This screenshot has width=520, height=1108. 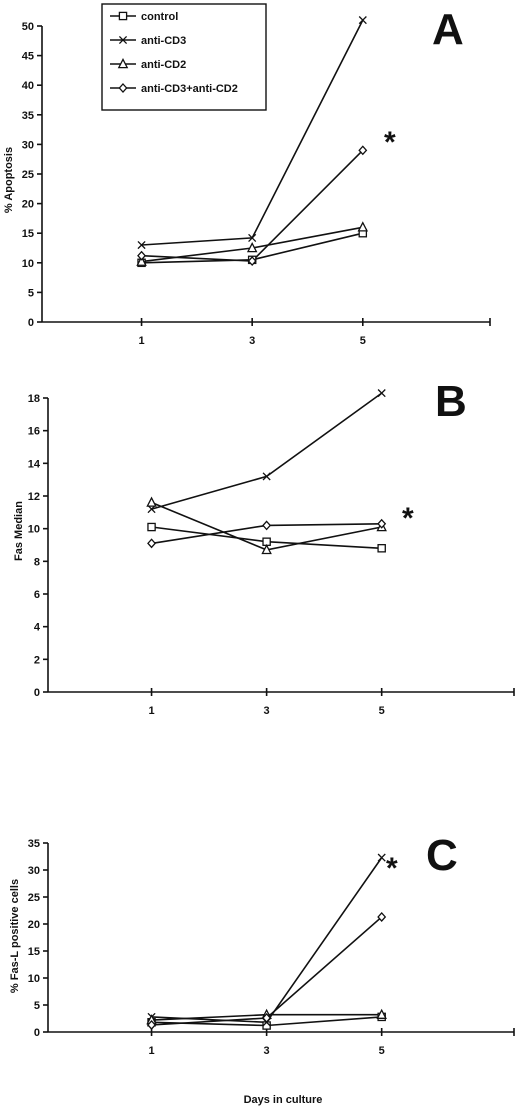 What do you see at coordinates (34, 530) in the screenshot?
I see `panel-b-y-tick-label: 10` at bounding box center [34, 530].